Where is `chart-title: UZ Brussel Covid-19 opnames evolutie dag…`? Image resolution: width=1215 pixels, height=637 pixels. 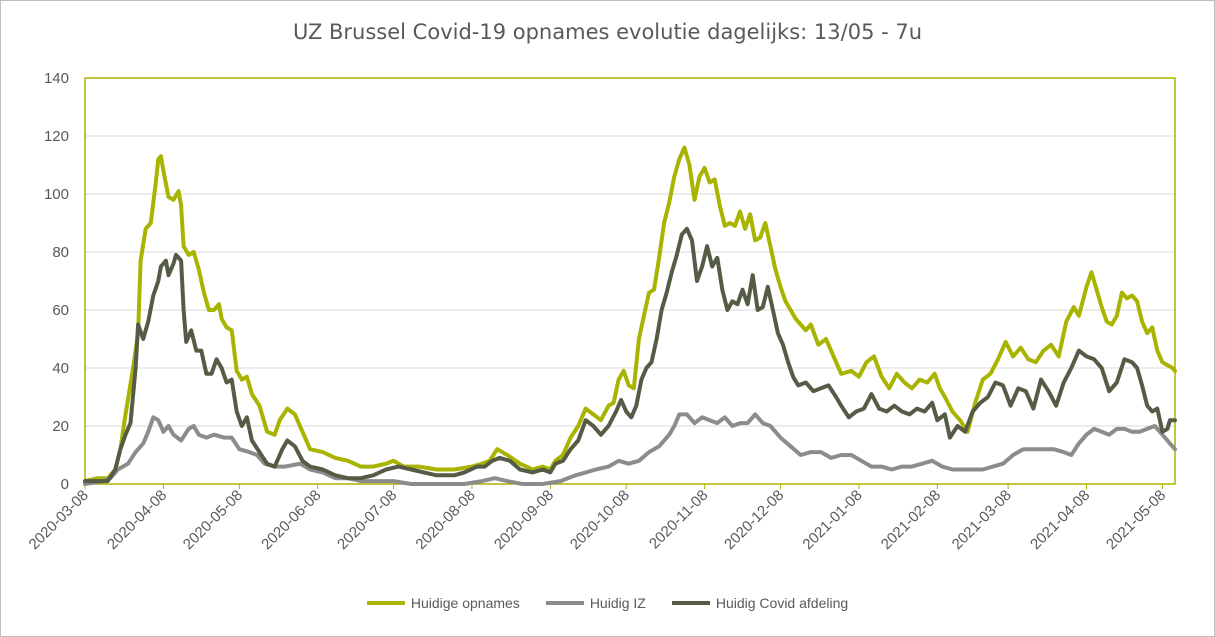
chart-title: UZ Brussel Covid-19 opnames evolutie dag… is located at coordinates (607, 32).